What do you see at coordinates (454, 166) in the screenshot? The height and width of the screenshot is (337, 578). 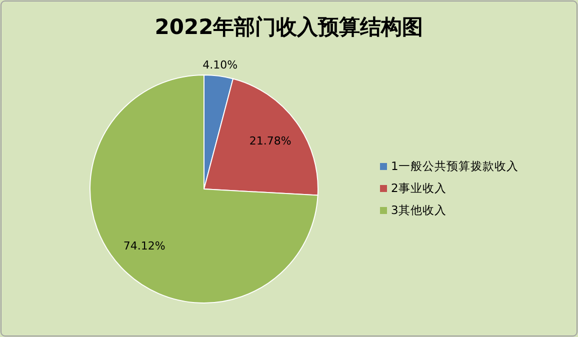 I see `legend-label: 1一般公共预算拨款收入` at bounding box center [454, 166].